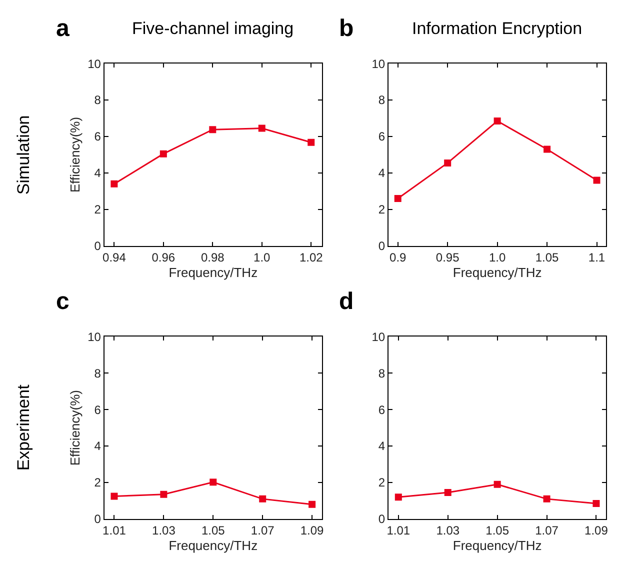  What do you see at coordinates (346, 301) in the screenshot?
I see `text: d` at bounding box center [346, 301].